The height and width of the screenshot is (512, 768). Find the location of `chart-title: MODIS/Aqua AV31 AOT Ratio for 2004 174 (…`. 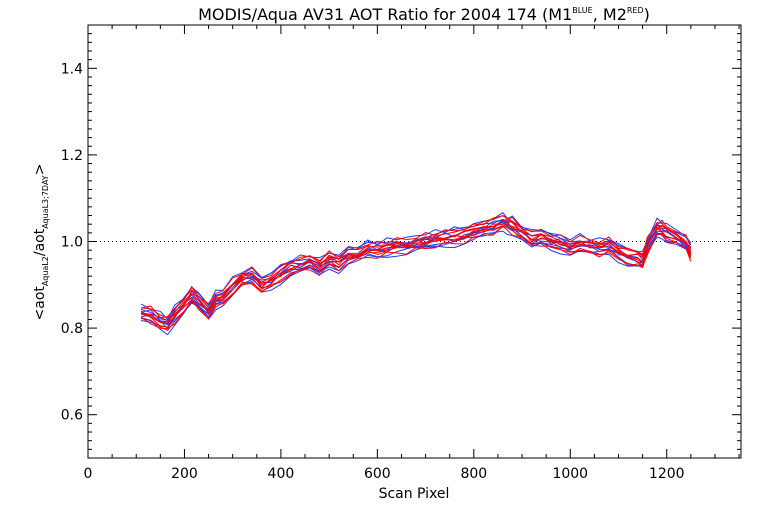

chart-title: MODIS/Aqua AV31 AOT Ratio for 2004 174 (… is located at coordinates (424, 14).